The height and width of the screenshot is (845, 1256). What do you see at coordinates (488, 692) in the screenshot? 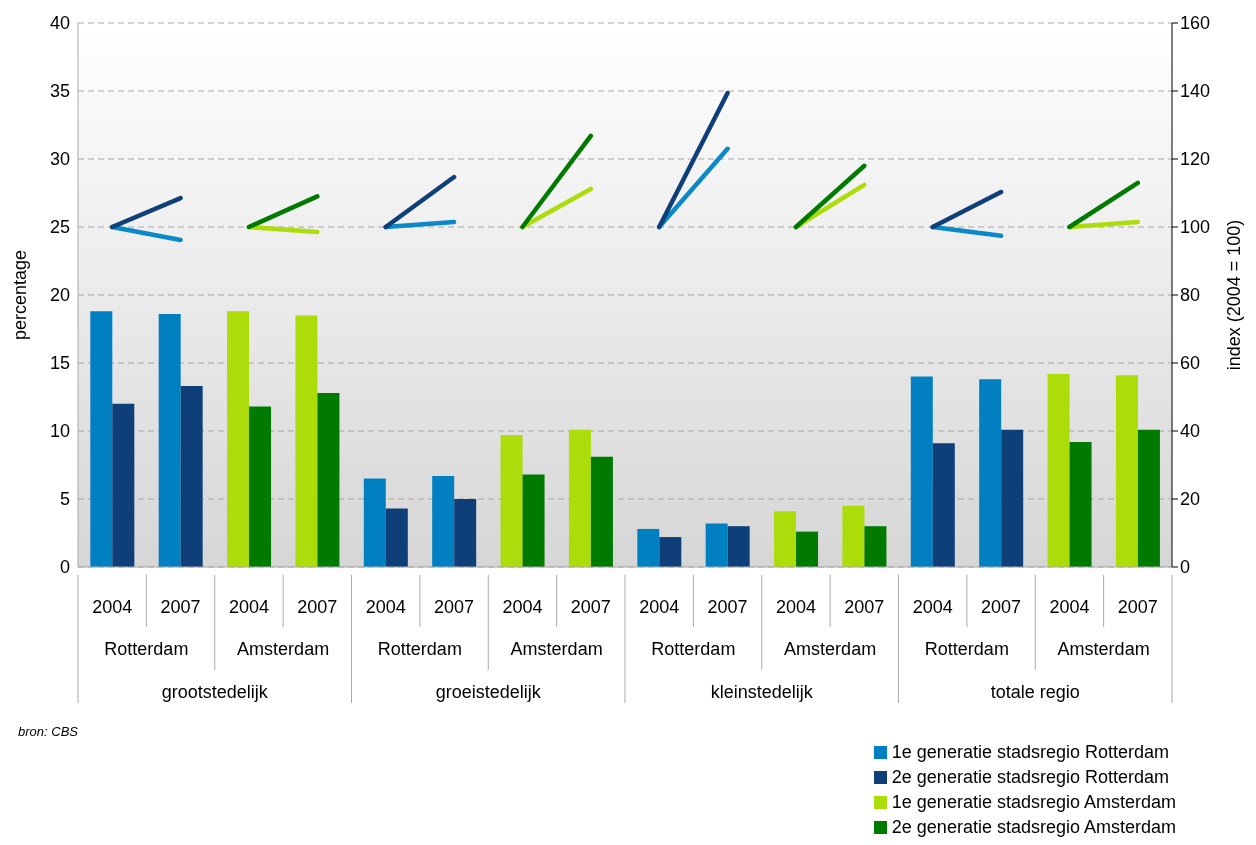
I see `text: groeistedelijk` at bounding box center [488, 692].